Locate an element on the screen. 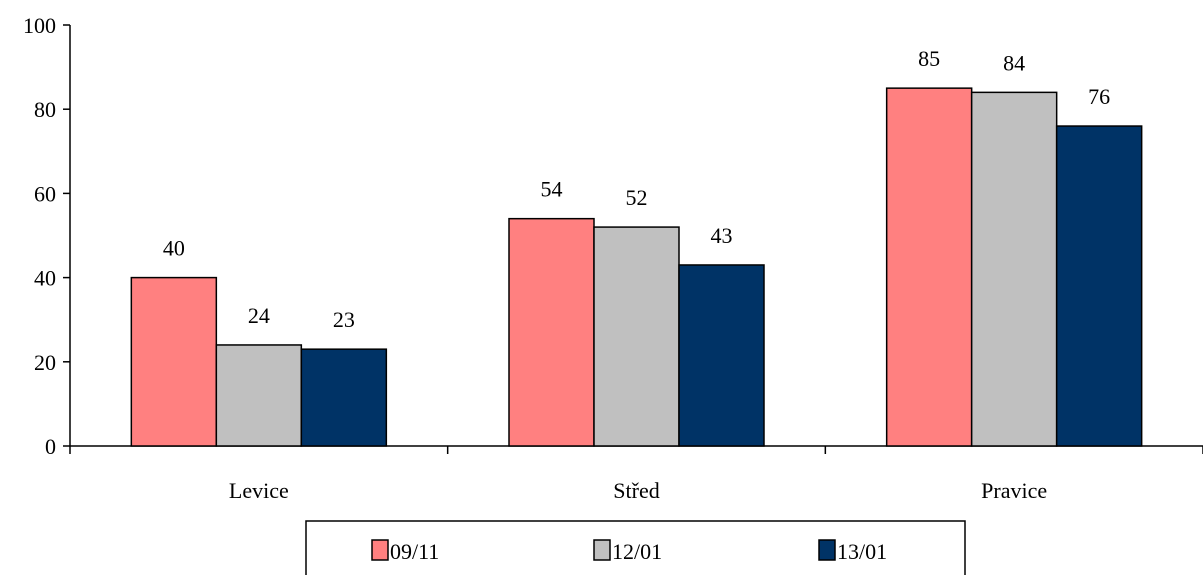 The image size is (1203, 580). legend-label: 12/01 is located at coordinates (637, 551).